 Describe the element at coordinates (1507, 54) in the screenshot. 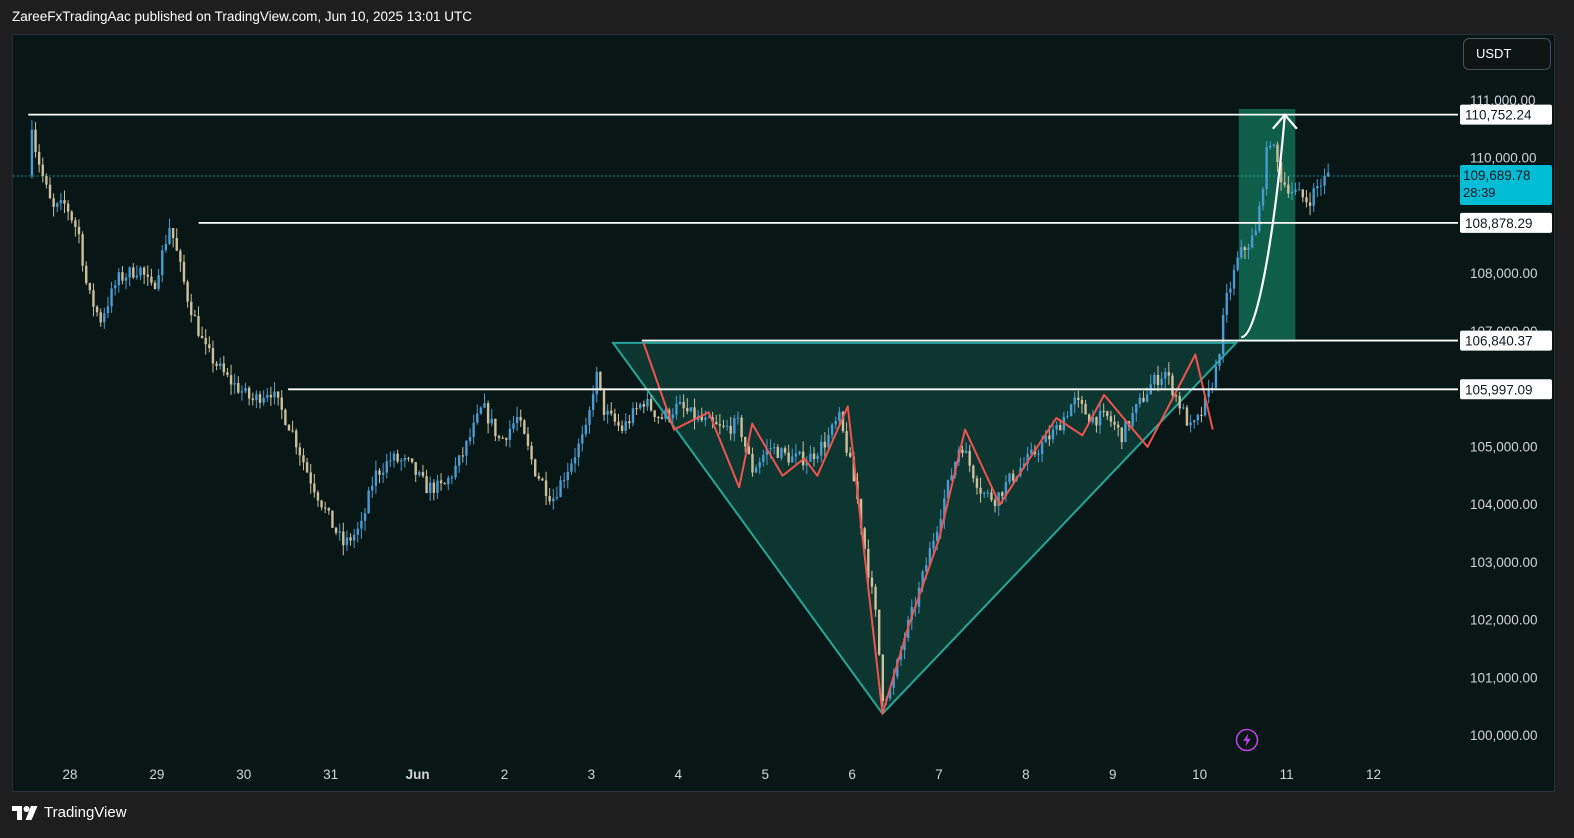

I see `currency-button: USDT` at that location.